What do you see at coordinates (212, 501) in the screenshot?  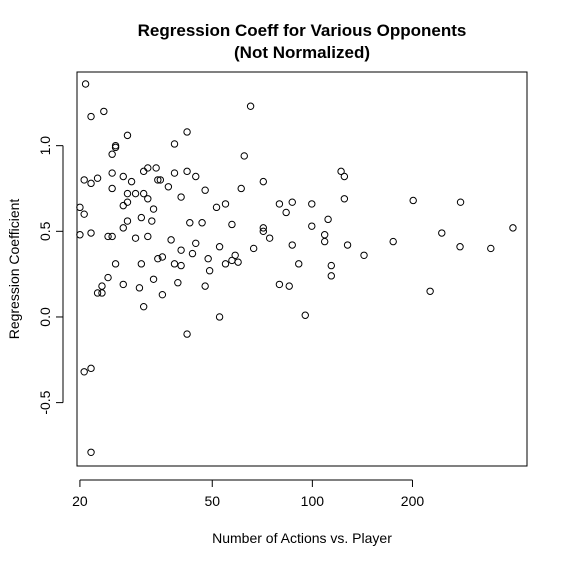 I see `x-tick-label: 50` at bounding box center [212, 501].